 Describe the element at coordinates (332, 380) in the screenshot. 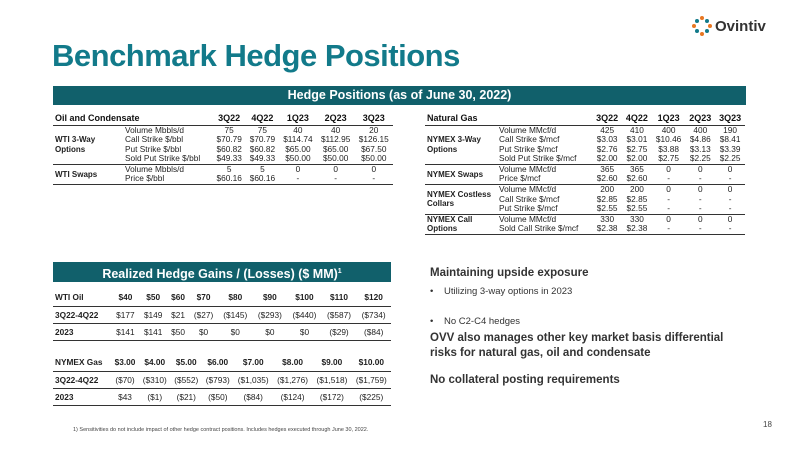

I see `cell-value: ($1,518)` at that location.